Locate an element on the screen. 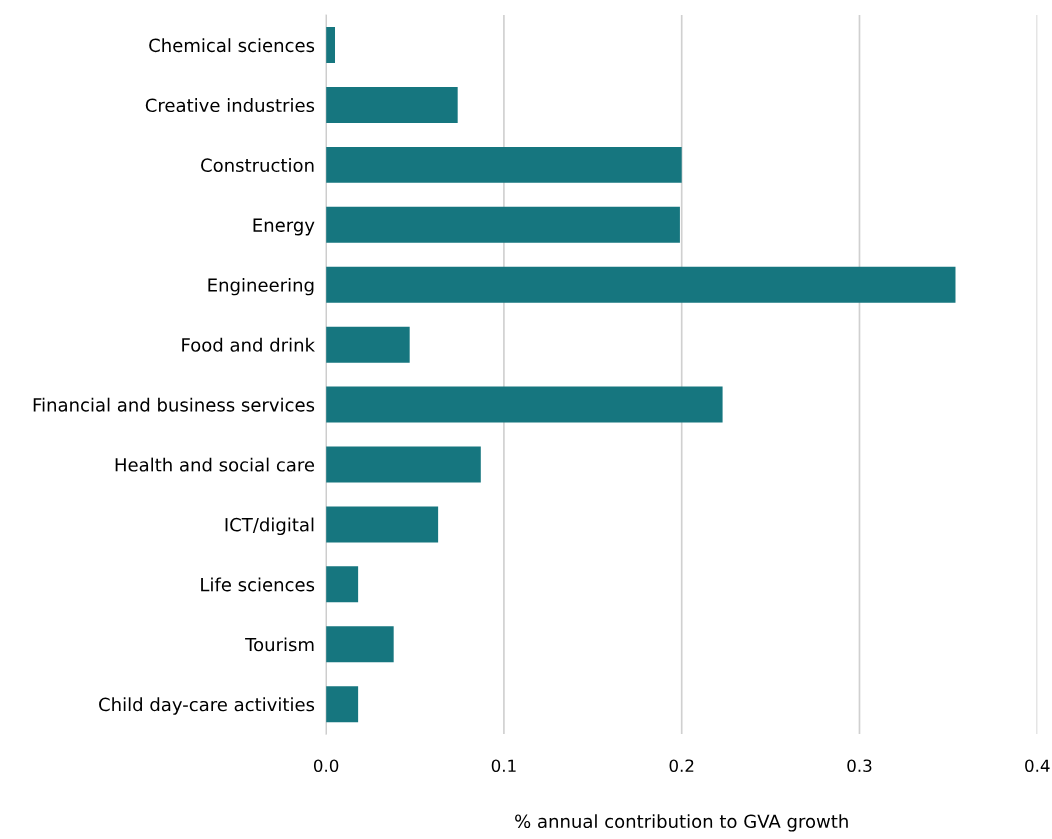 This screenshot has height=839, width=1052. y-tick-label: ICT/digital is located at coordinates (269, 526).